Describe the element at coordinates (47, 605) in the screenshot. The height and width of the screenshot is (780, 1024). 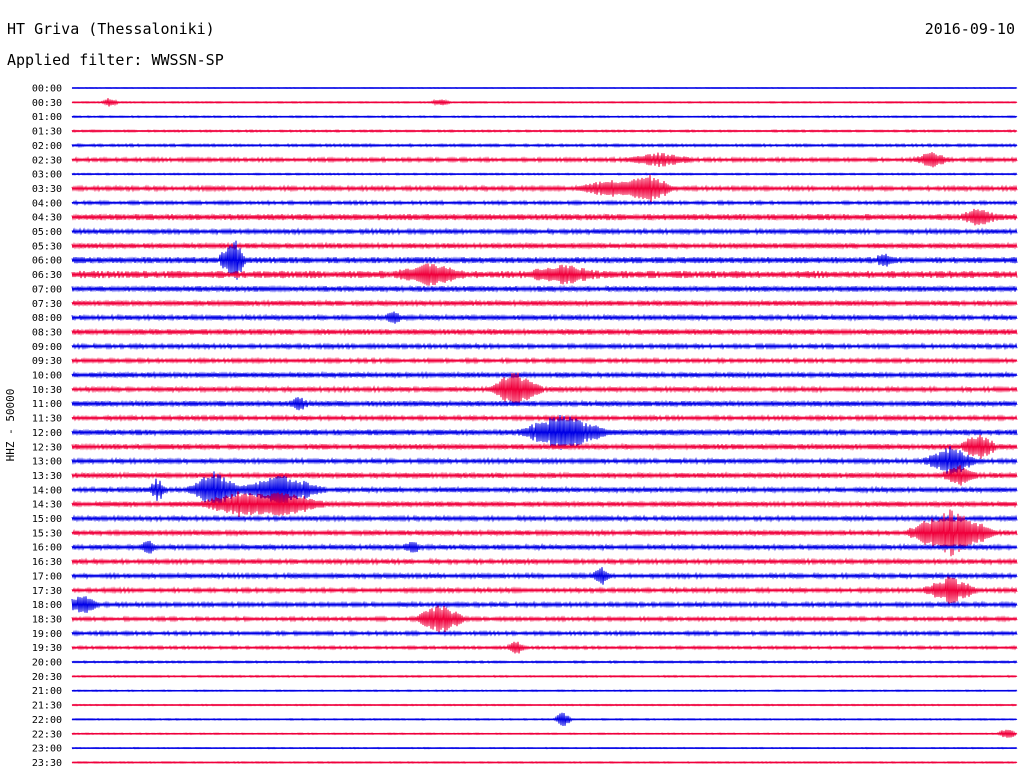
I see `row-label: 18:00` at that location.